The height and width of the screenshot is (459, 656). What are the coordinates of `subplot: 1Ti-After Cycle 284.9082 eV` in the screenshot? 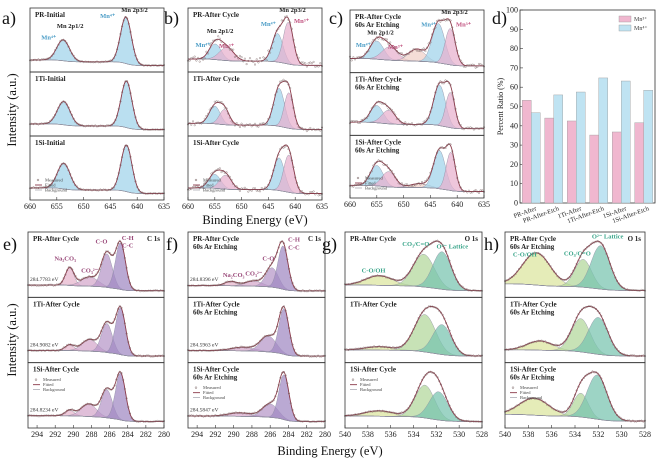 It's located at (96, 330).